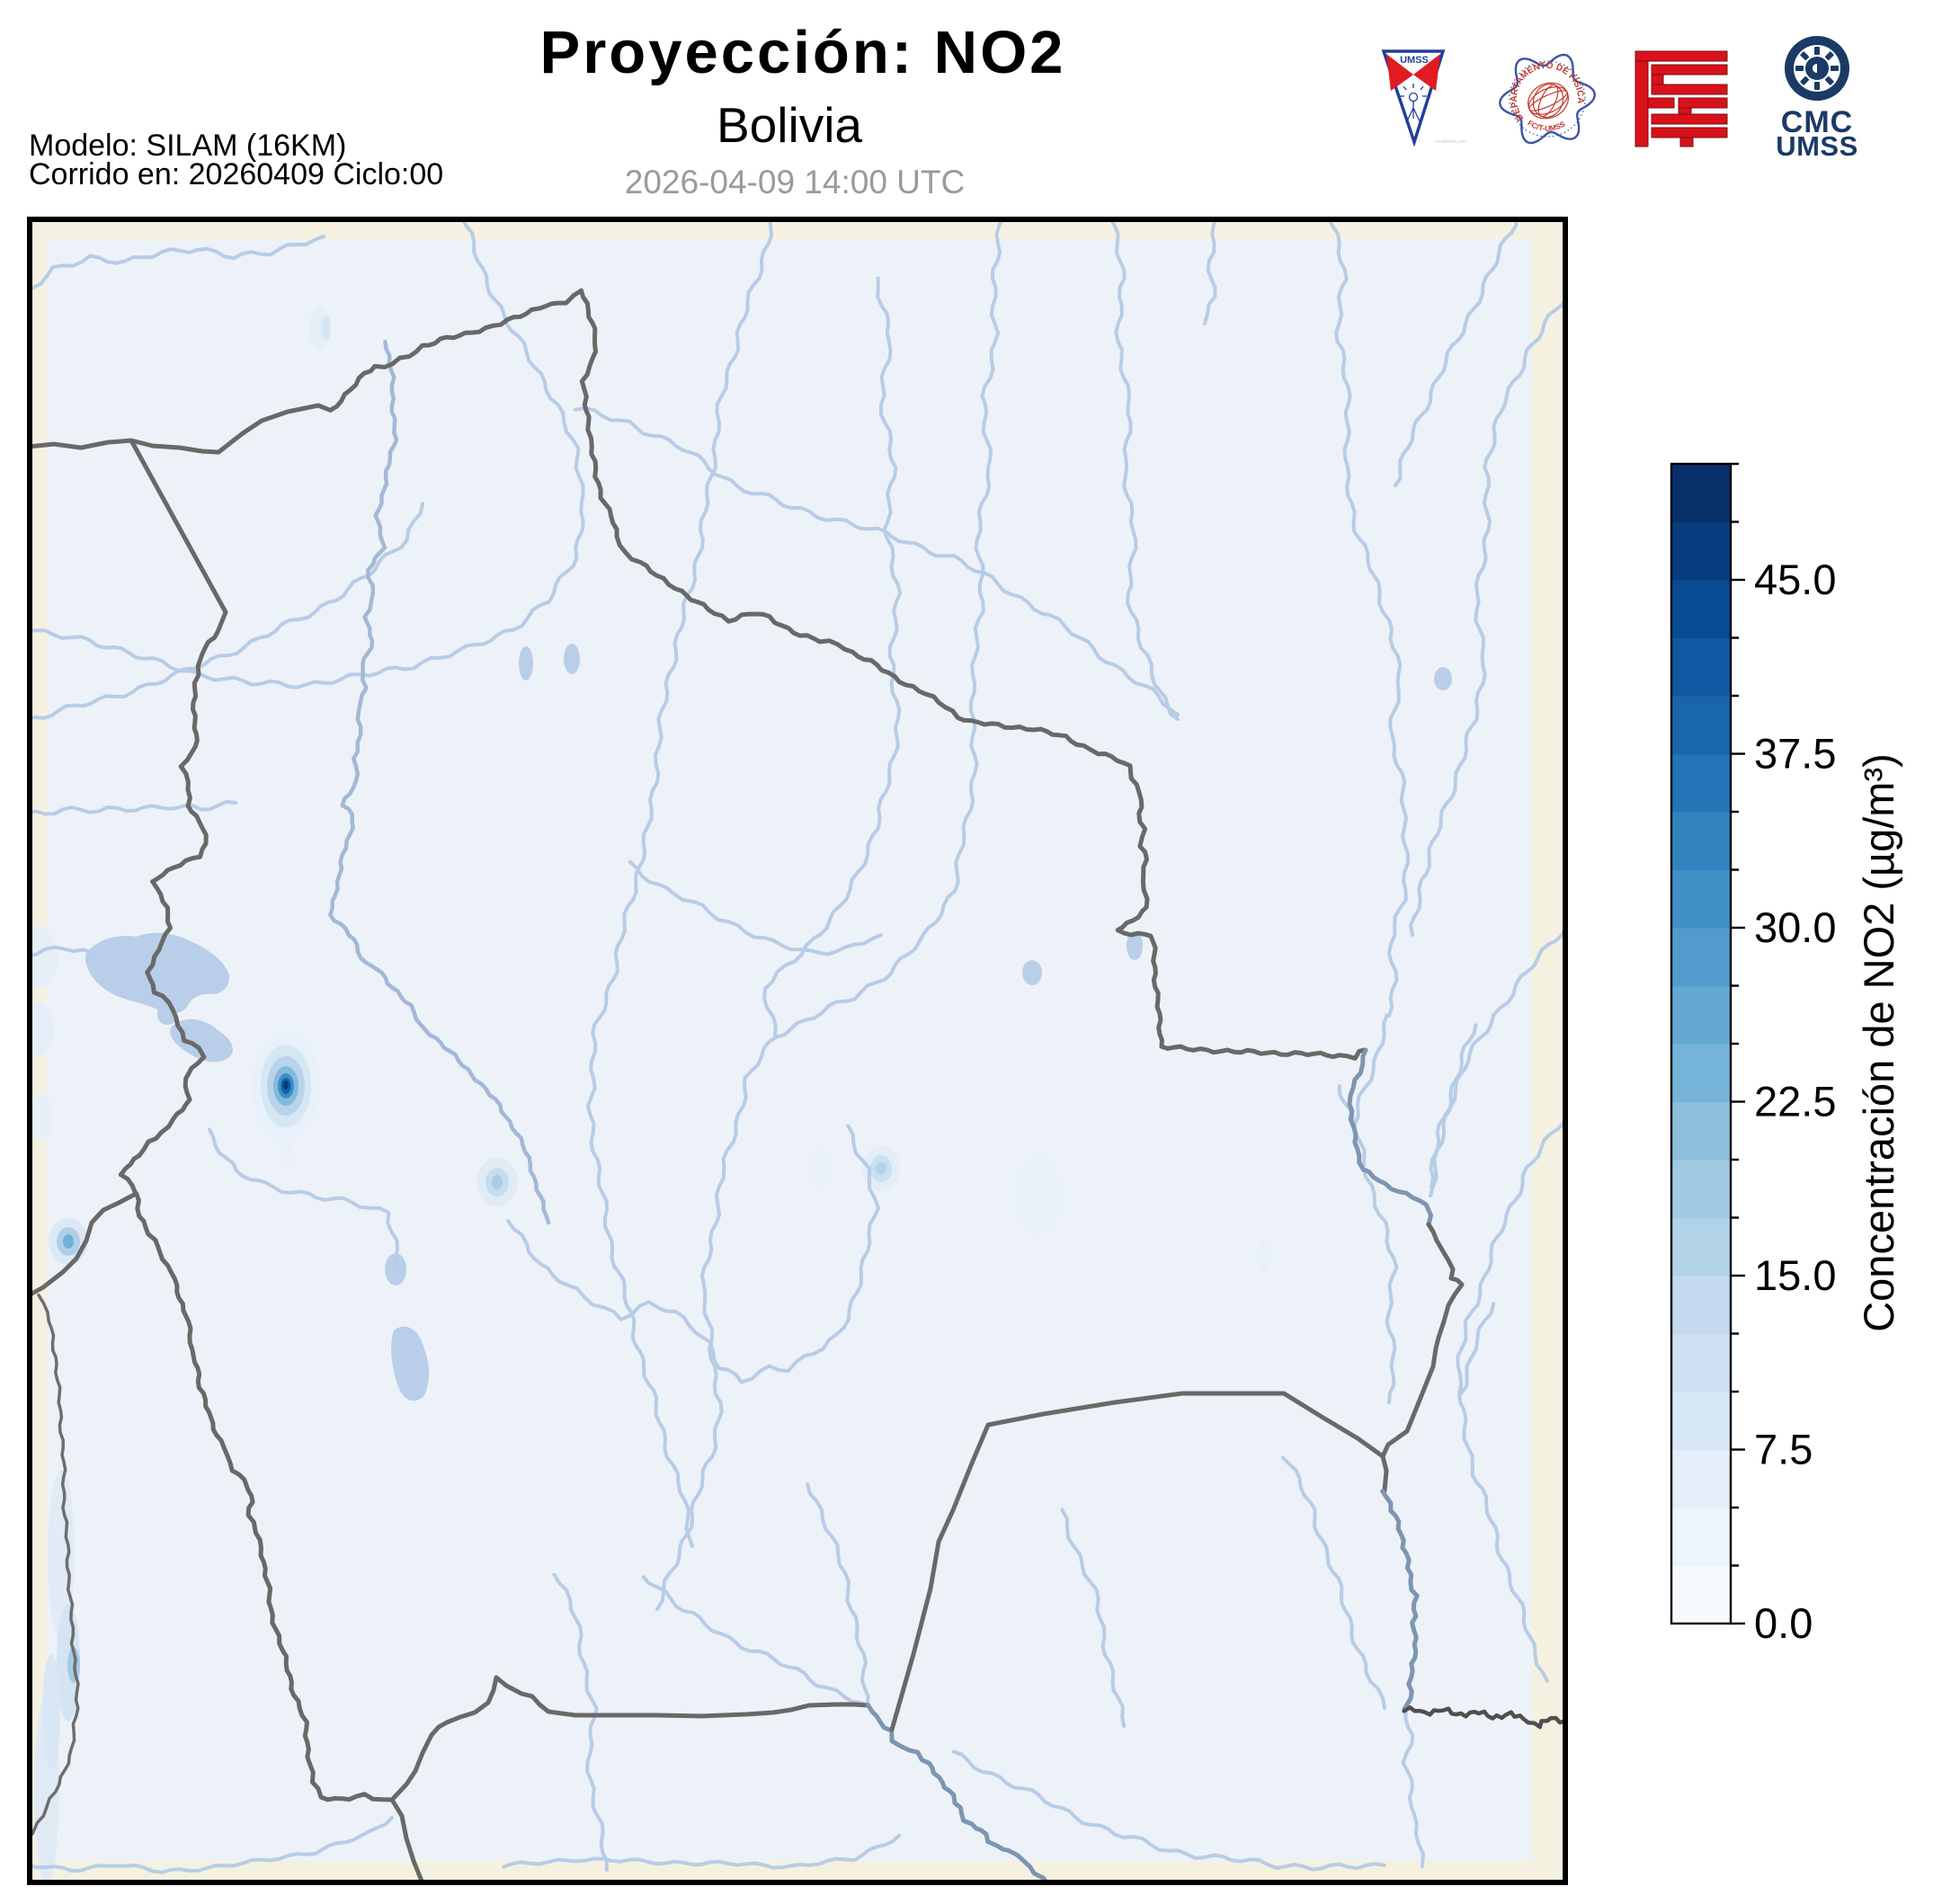  Describe the element at coordinates (1450, 142) in the screenshot. I see `svg-text: creadictivo.com` at that location.